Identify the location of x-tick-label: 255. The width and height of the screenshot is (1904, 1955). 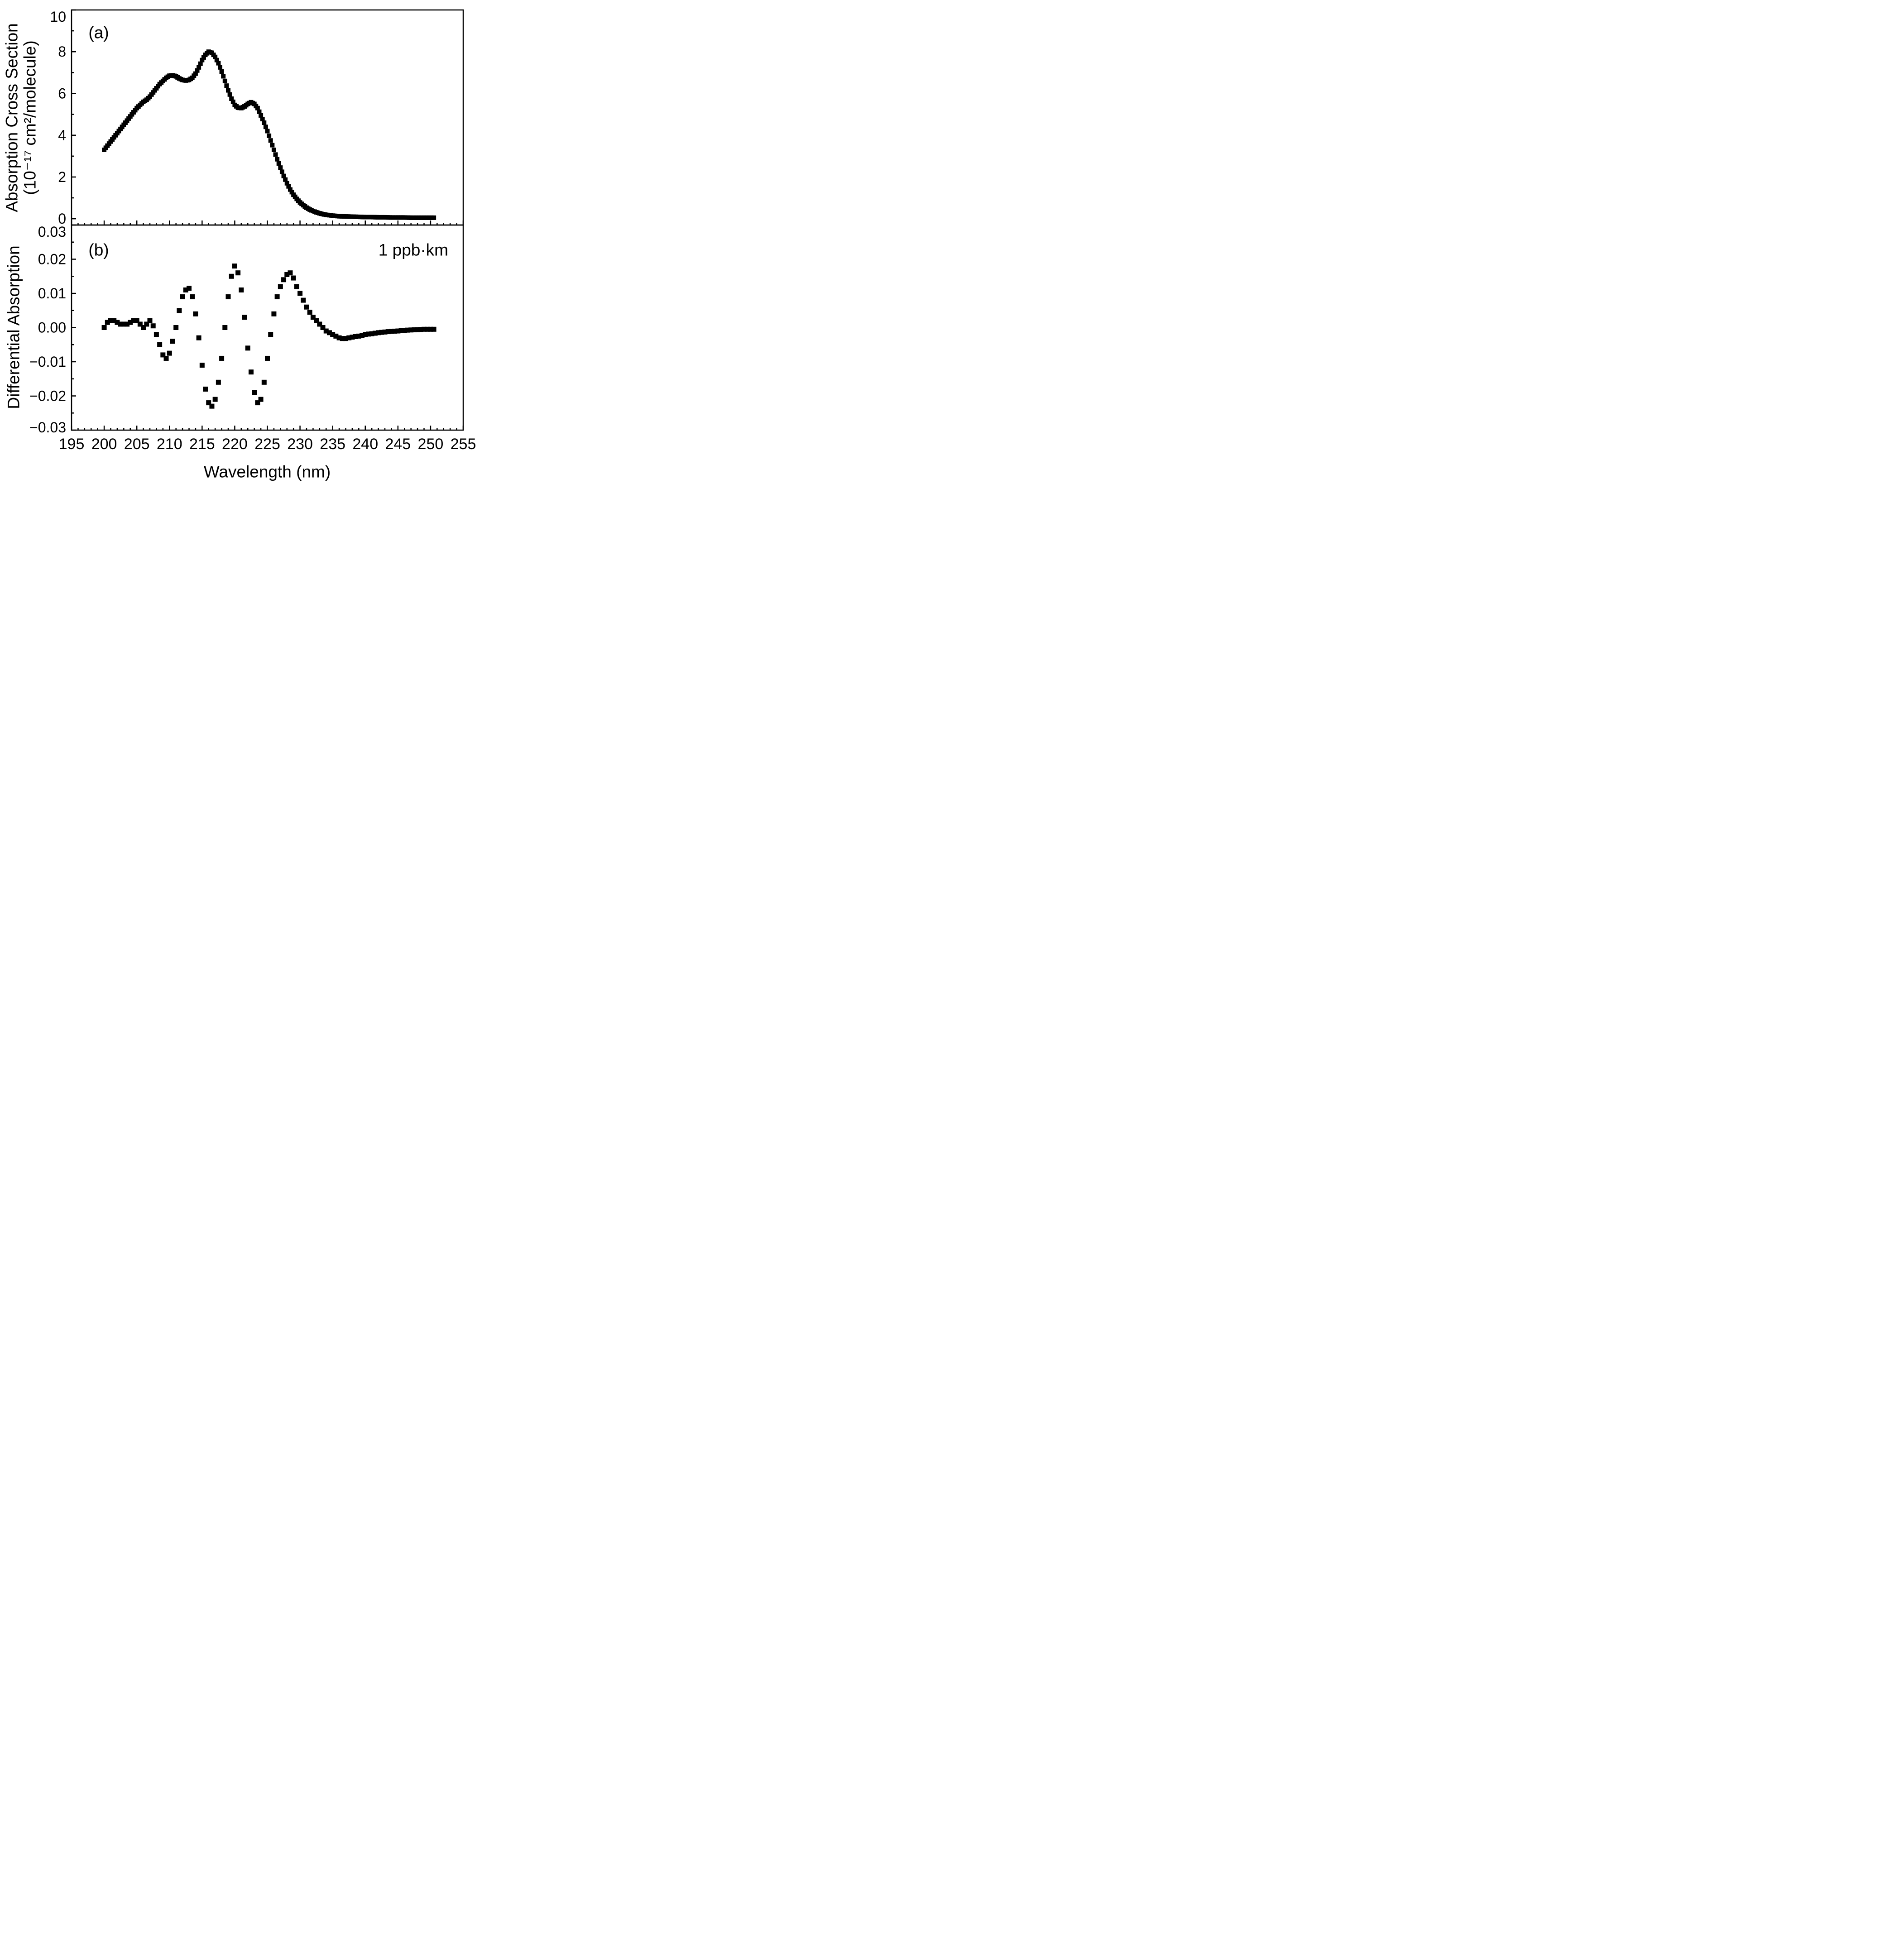
(463, 444).